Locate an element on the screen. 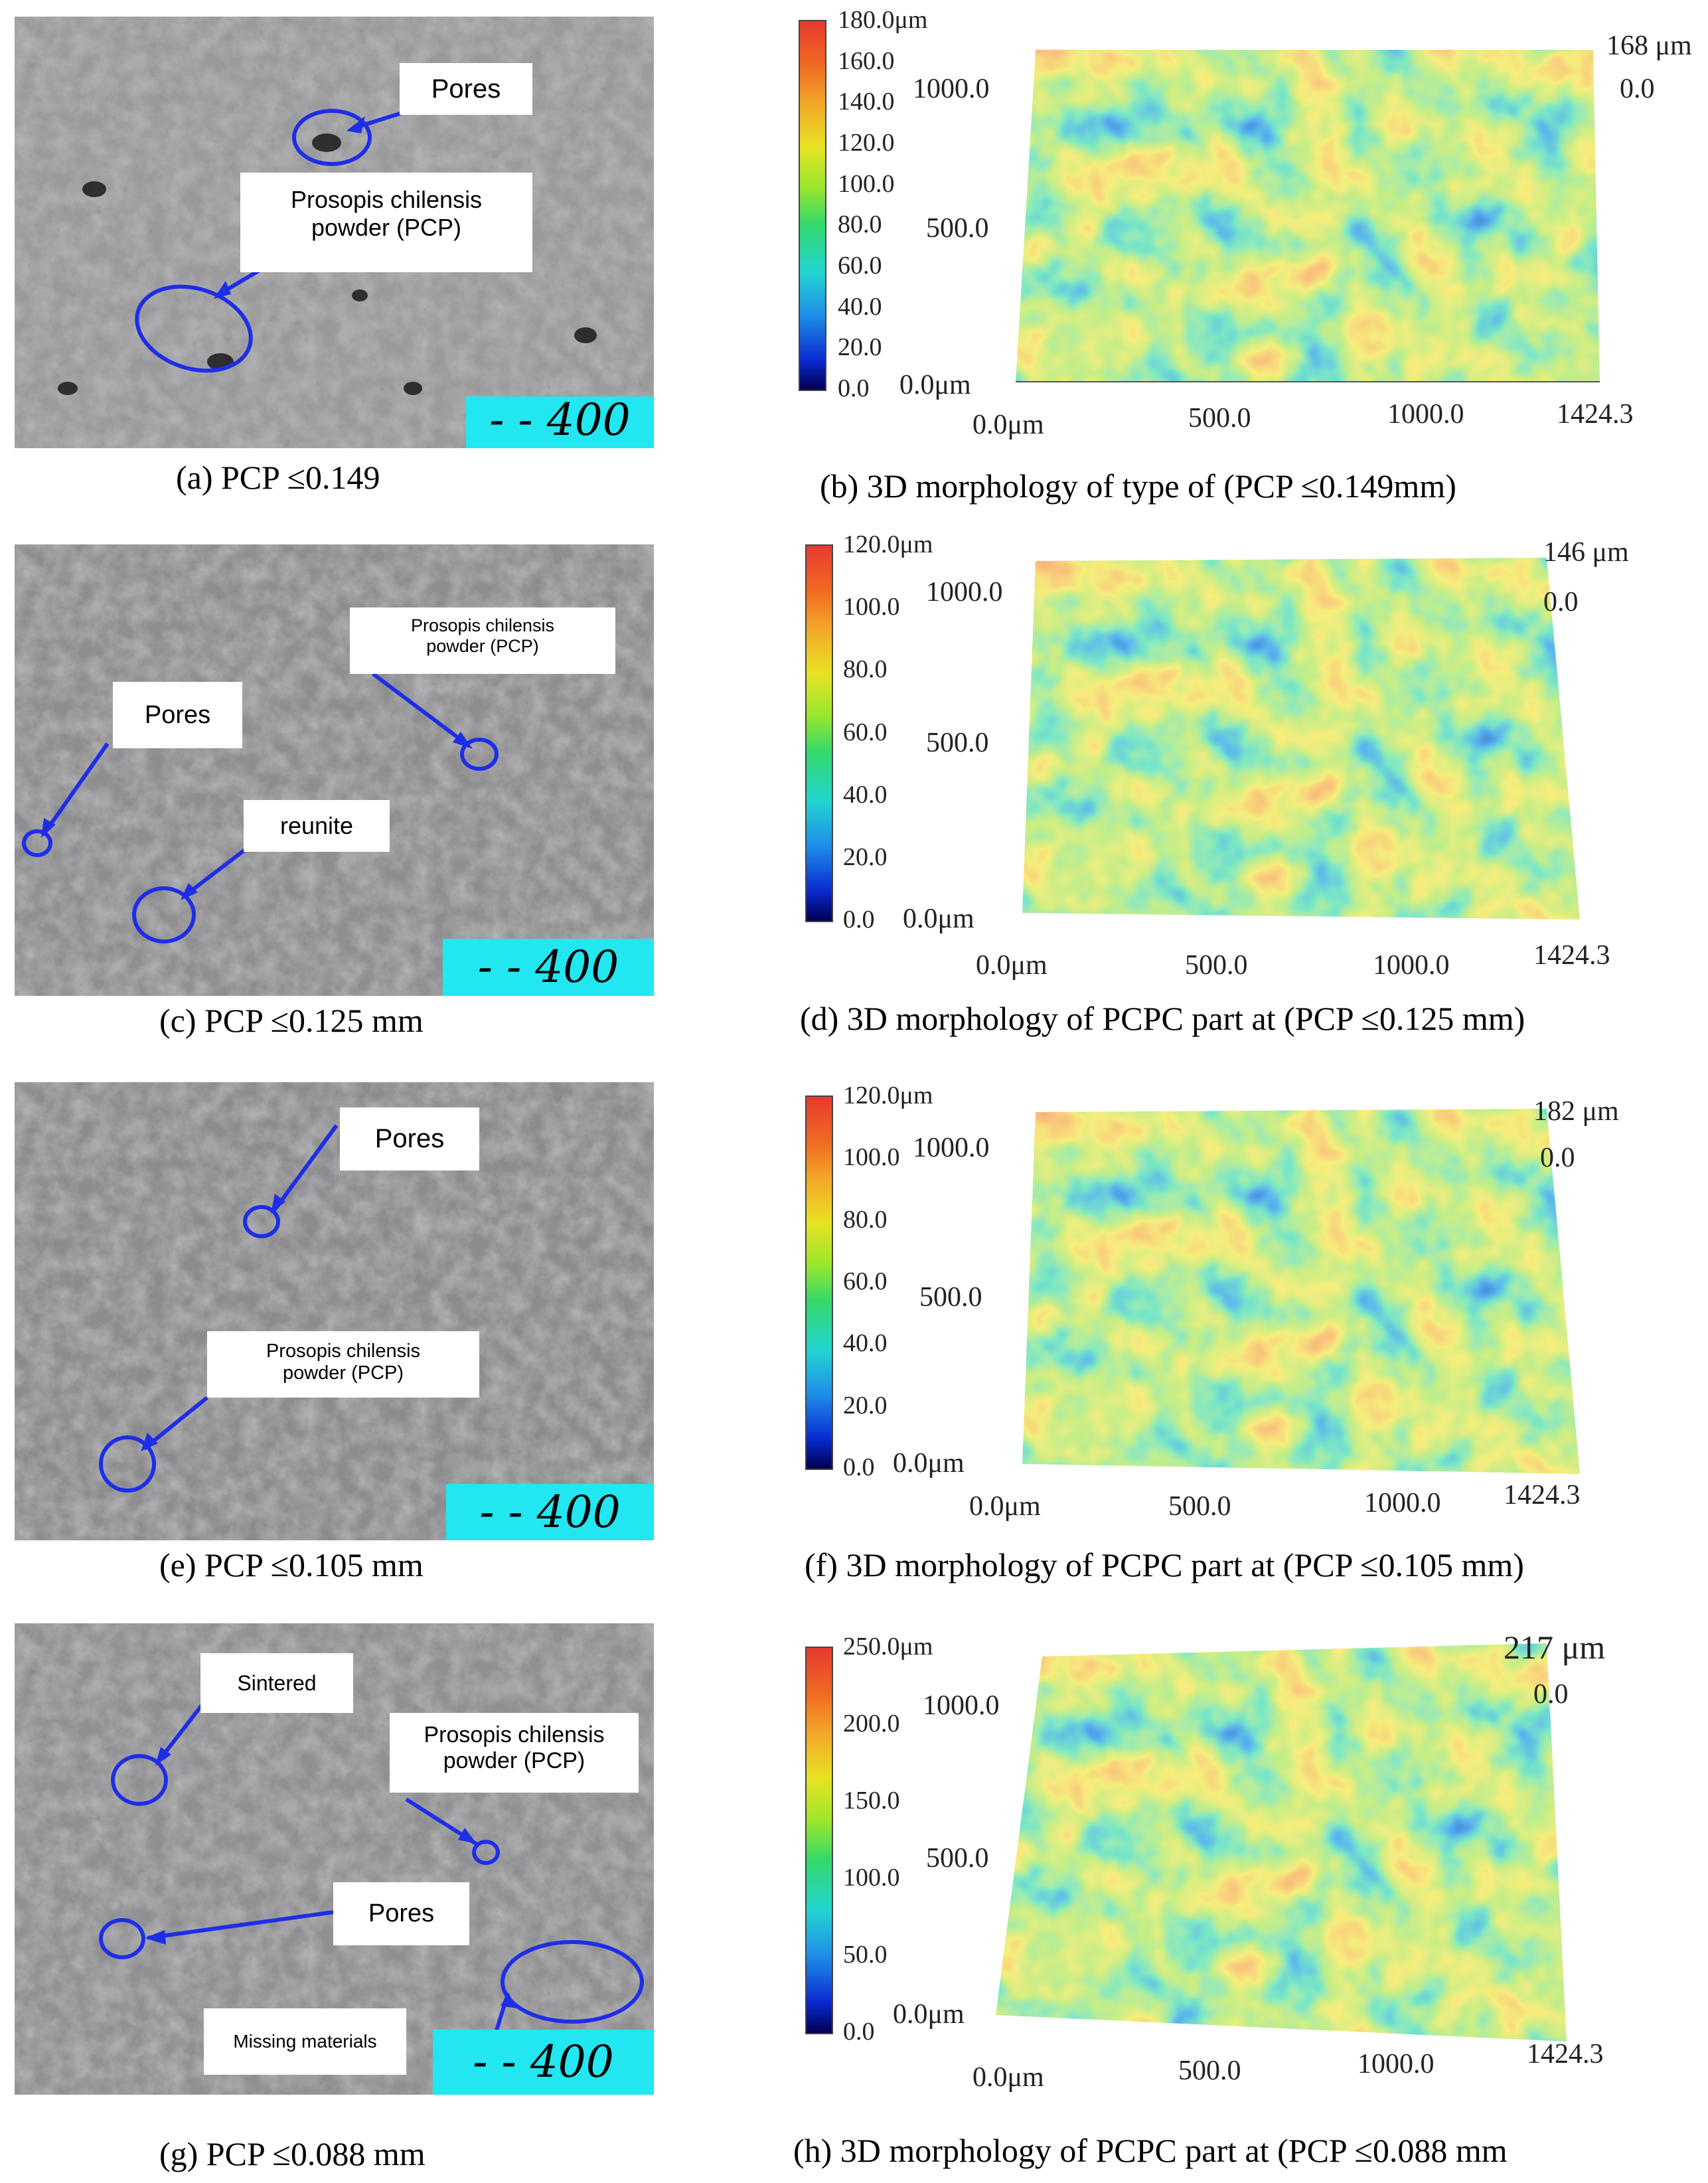 The width and height of the screenshot is (1708, 2183). x-tick-h-1000: 1000.0 is located at coordinates (1396, 2064).